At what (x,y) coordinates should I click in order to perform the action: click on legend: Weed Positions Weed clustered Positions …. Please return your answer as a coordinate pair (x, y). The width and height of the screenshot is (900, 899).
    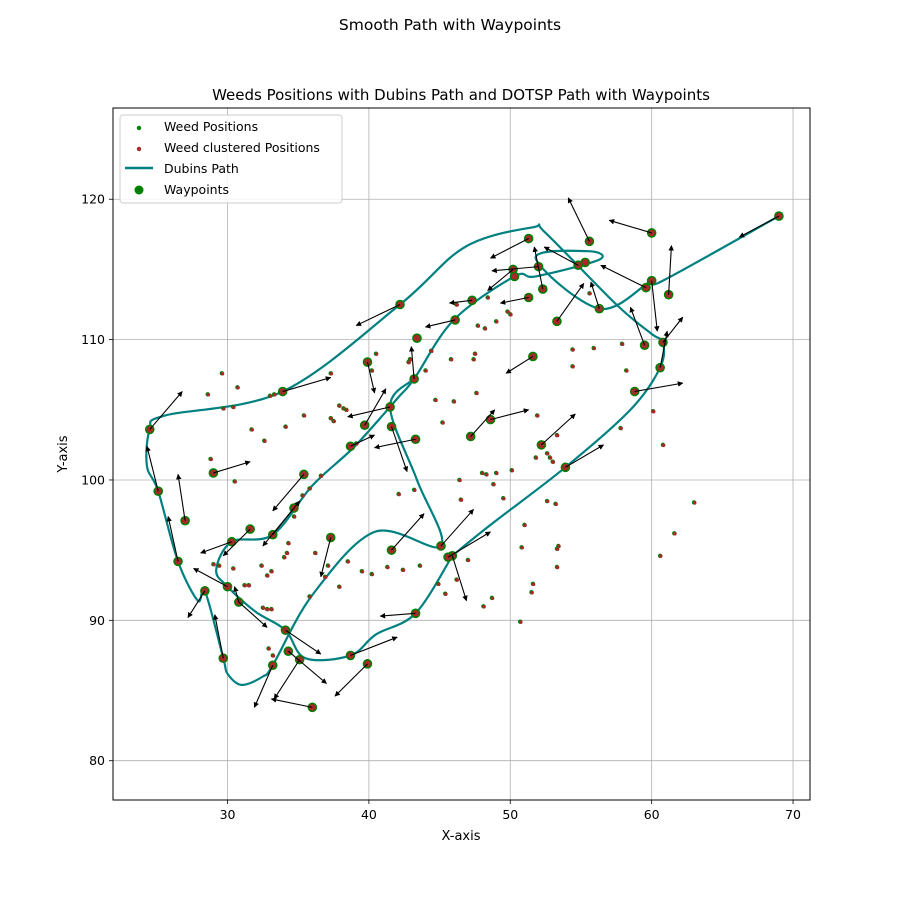
    Looking at the image, I should click on (231, 159).